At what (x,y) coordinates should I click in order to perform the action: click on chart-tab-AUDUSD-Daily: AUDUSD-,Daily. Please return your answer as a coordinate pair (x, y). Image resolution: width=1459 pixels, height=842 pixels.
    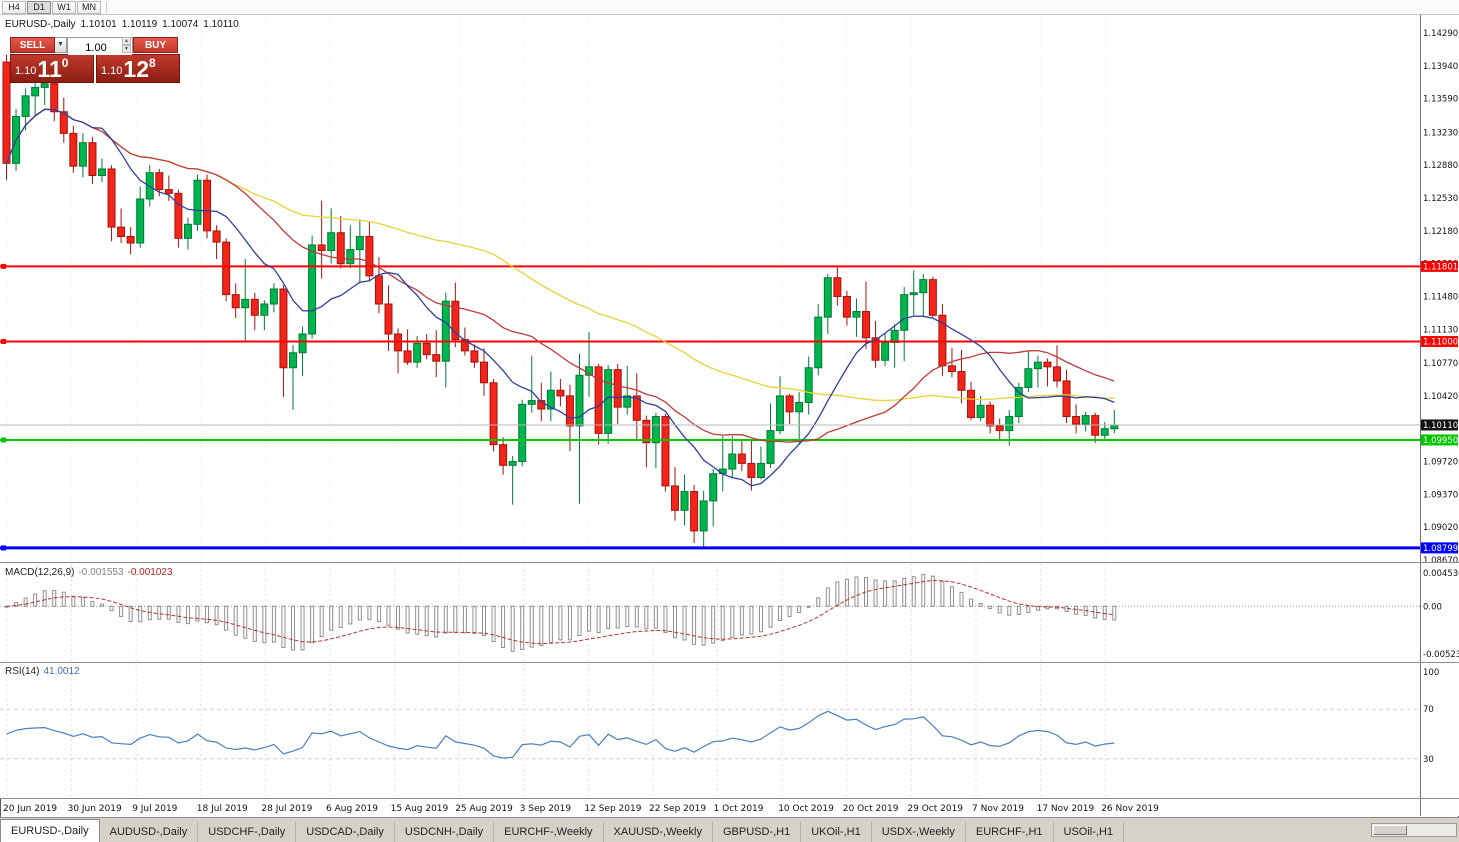
    Looking at the image, I should click on (149, 832).